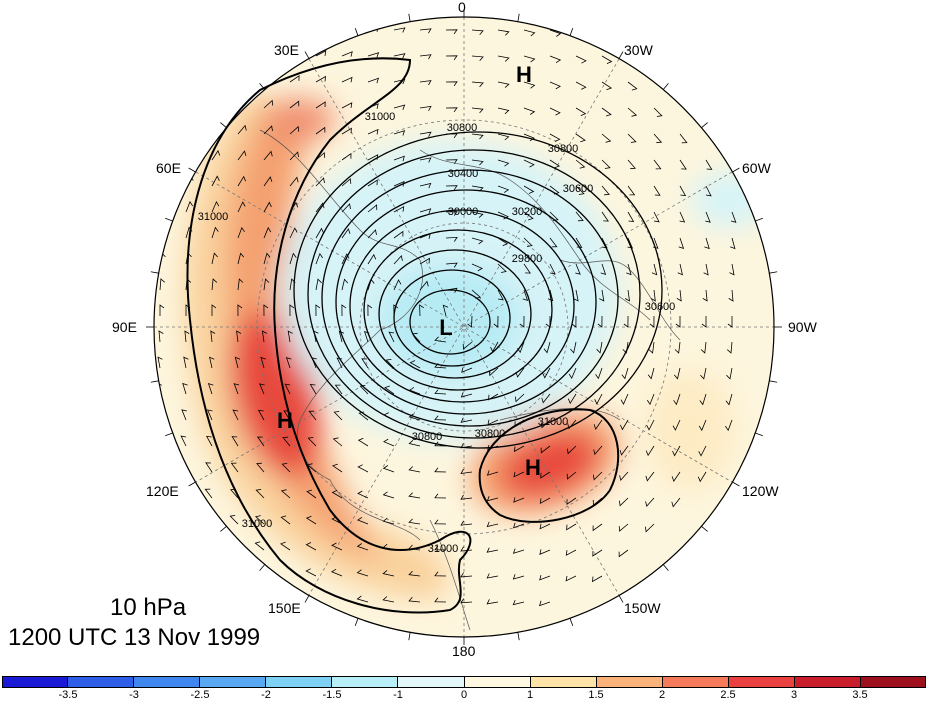 The image size is (928, 702). I want to click on longitude-label: 120E, so click(162, 491).